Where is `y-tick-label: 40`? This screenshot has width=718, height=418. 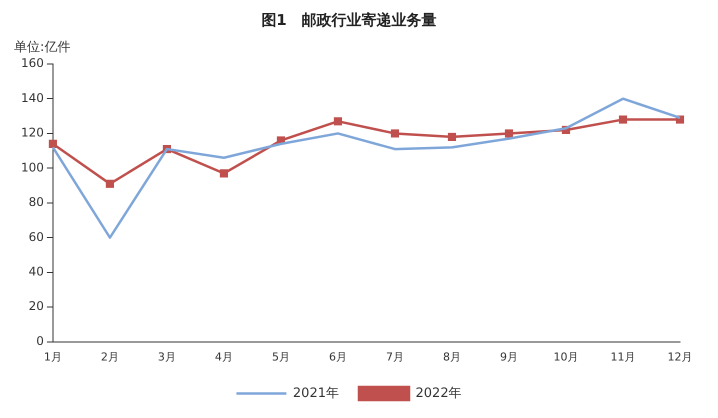
y-tick-label: 40 is located at coordinates (36, 271).